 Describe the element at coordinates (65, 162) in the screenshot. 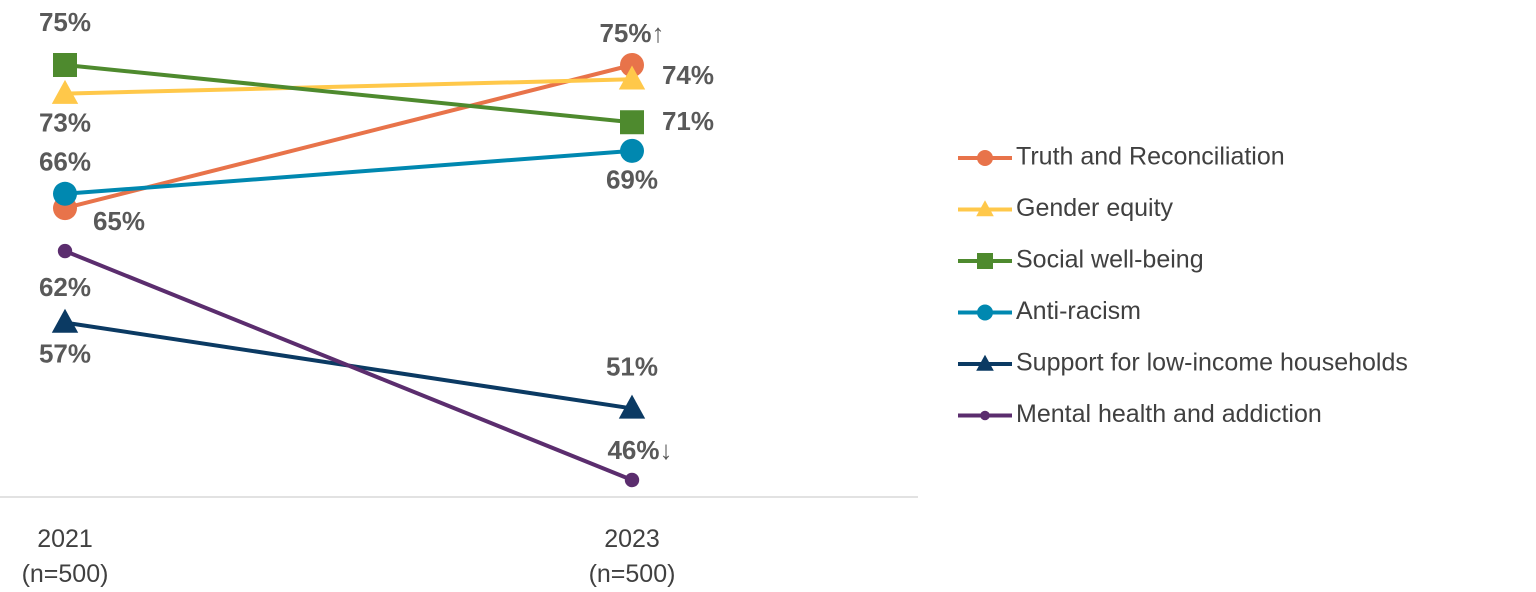

I see `data-label: 66%` at that location.